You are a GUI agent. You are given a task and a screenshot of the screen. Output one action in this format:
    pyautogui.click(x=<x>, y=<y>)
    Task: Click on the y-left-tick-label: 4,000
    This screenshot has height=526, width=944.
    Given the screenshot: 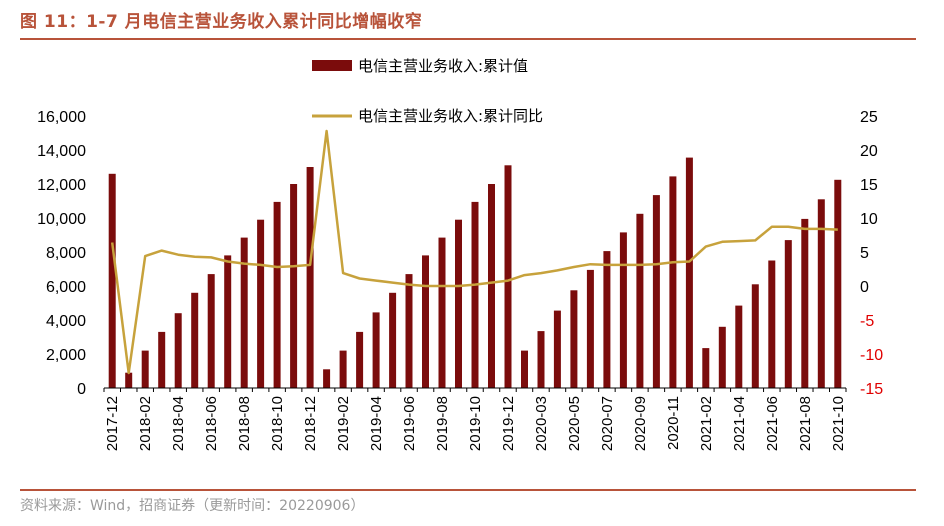 What is the action you would take?
    pyautogui.click(x=66, y=321)
    